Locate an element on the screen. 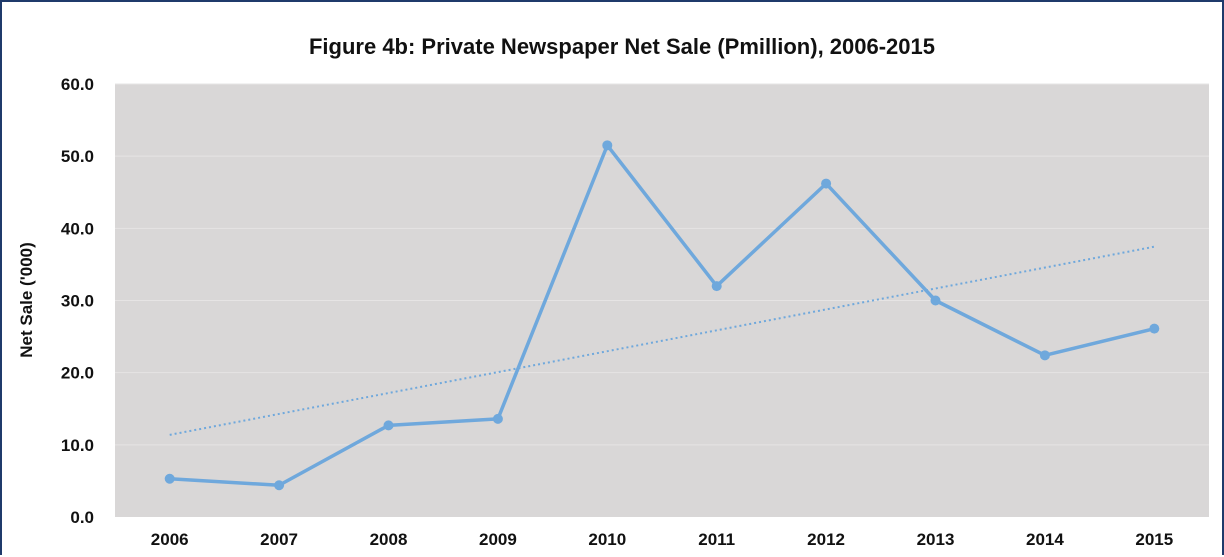 The image size is (1224, 557). x-tick-label: 2012 is located at coordinates (826, 539).